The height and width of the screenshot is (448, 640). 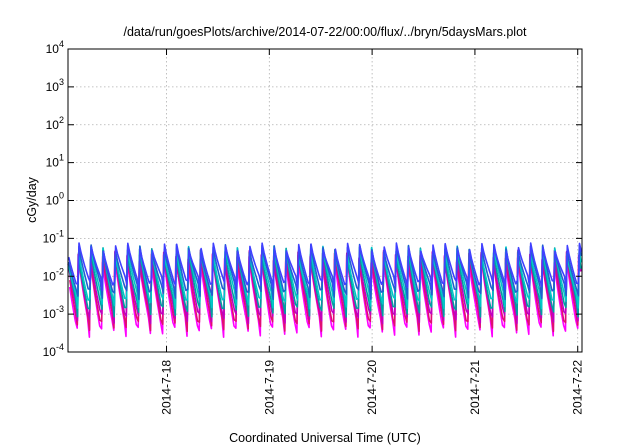 I want to click on y-tick-label: 10⁻², so click(x=53, y=274).